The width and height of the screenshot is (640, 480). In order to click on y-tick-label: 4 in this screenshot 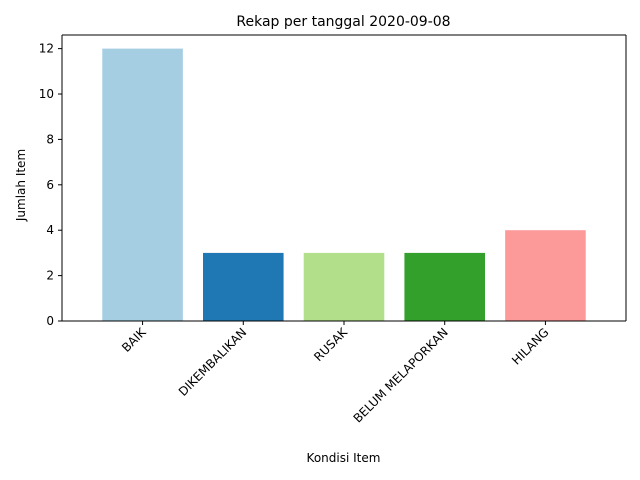, I will do `click(50, 230)`.